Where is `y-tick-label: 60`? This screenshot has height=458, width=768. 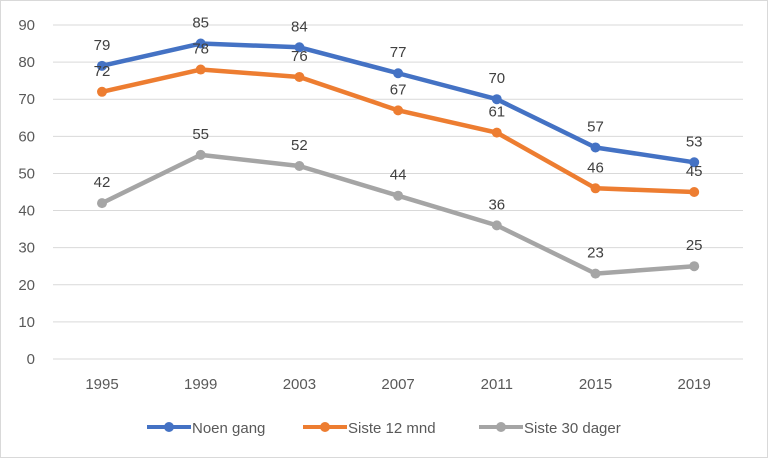
y-tick-label: 60 is located at coordinates (26, 136).